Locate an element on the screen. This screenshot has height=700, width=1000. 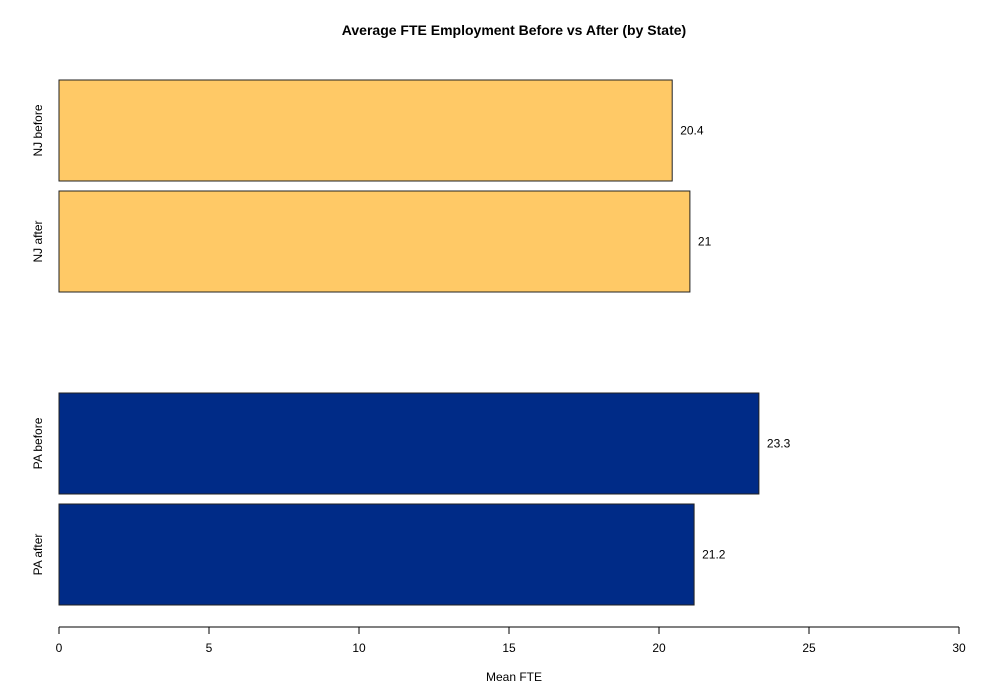
category-label: NJ after is located at coordinates (38, 241).